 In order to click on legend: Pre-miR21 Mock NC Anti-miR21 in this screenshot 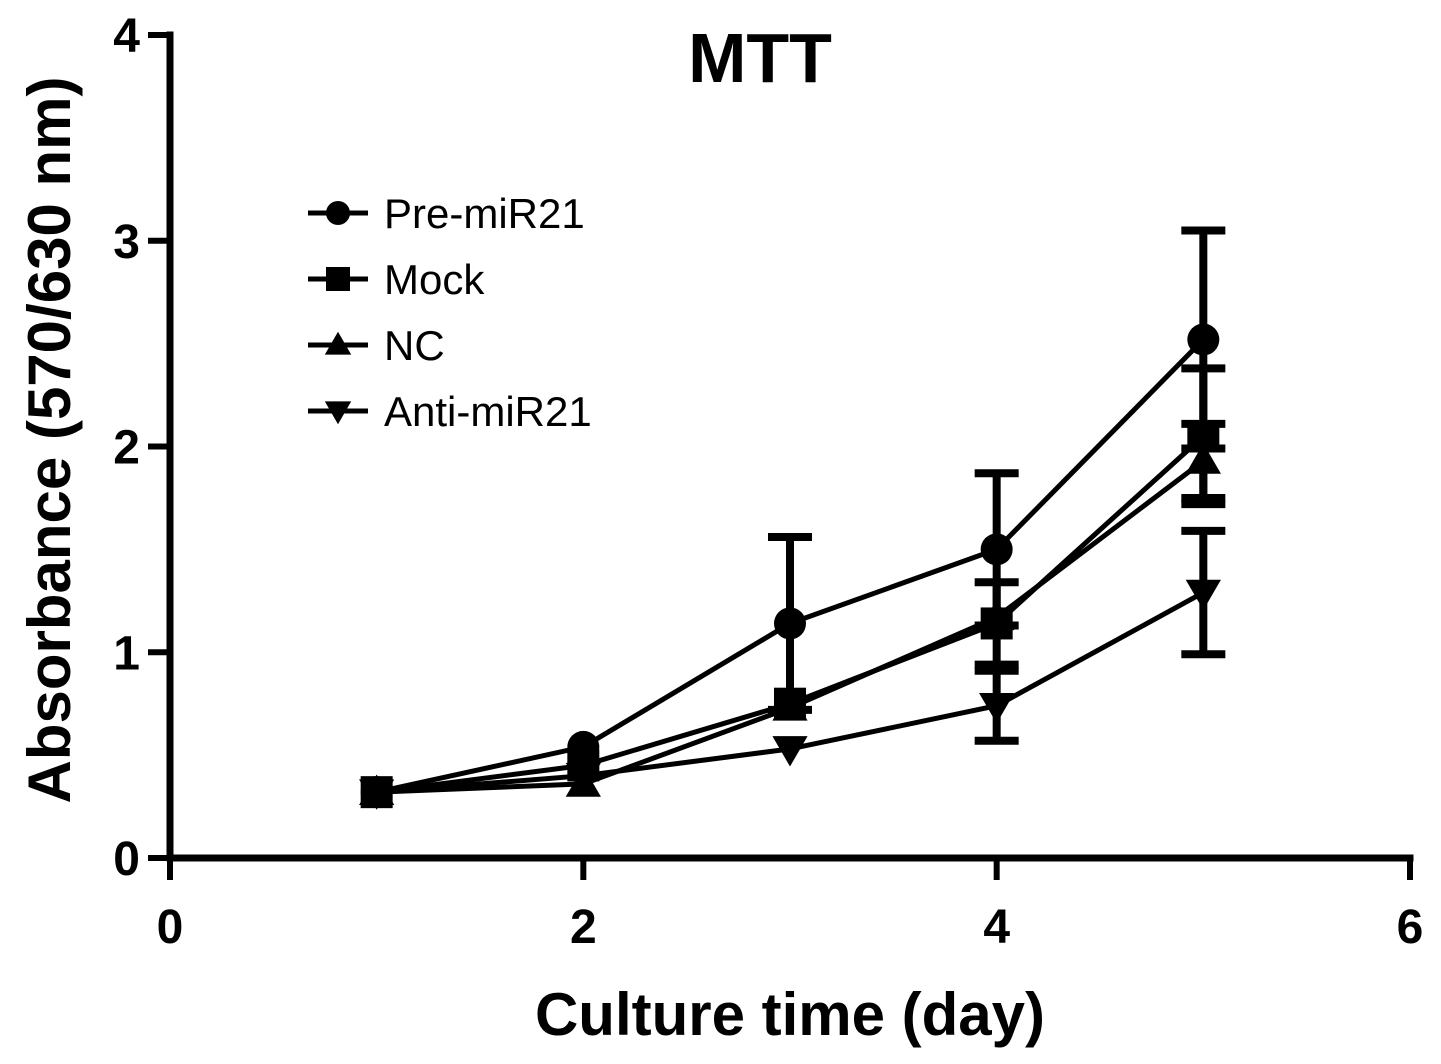, I will do `click(450, 312)`.